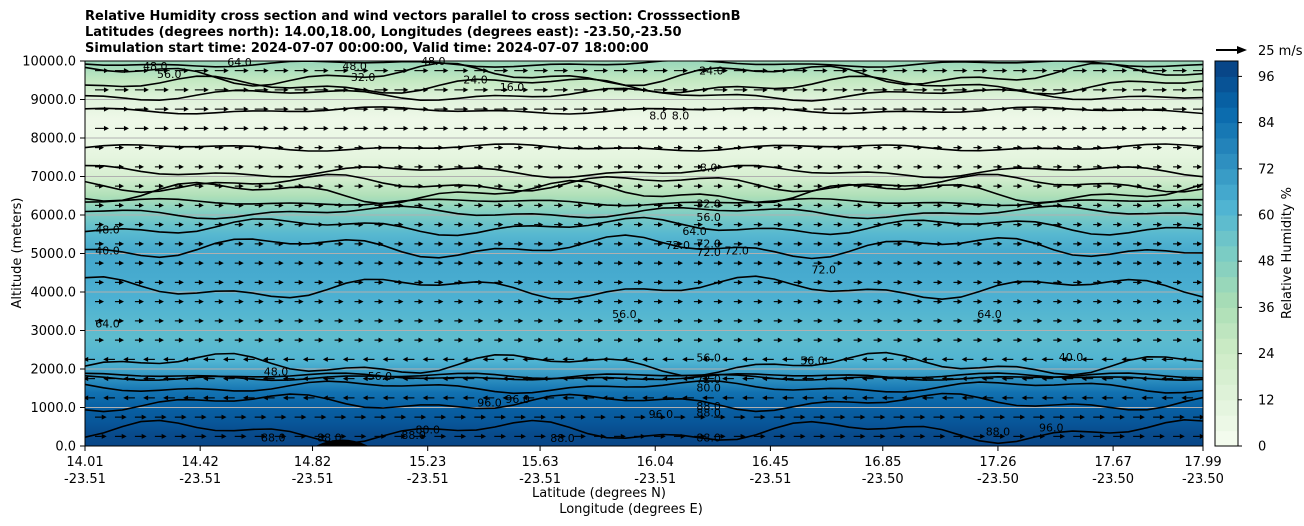 This screenshot has height=526, width=1304. What do you see at coordinates (155, 66) in the screenshot?
I see `contour-label: 48.0` at bounding box center [155, 66].